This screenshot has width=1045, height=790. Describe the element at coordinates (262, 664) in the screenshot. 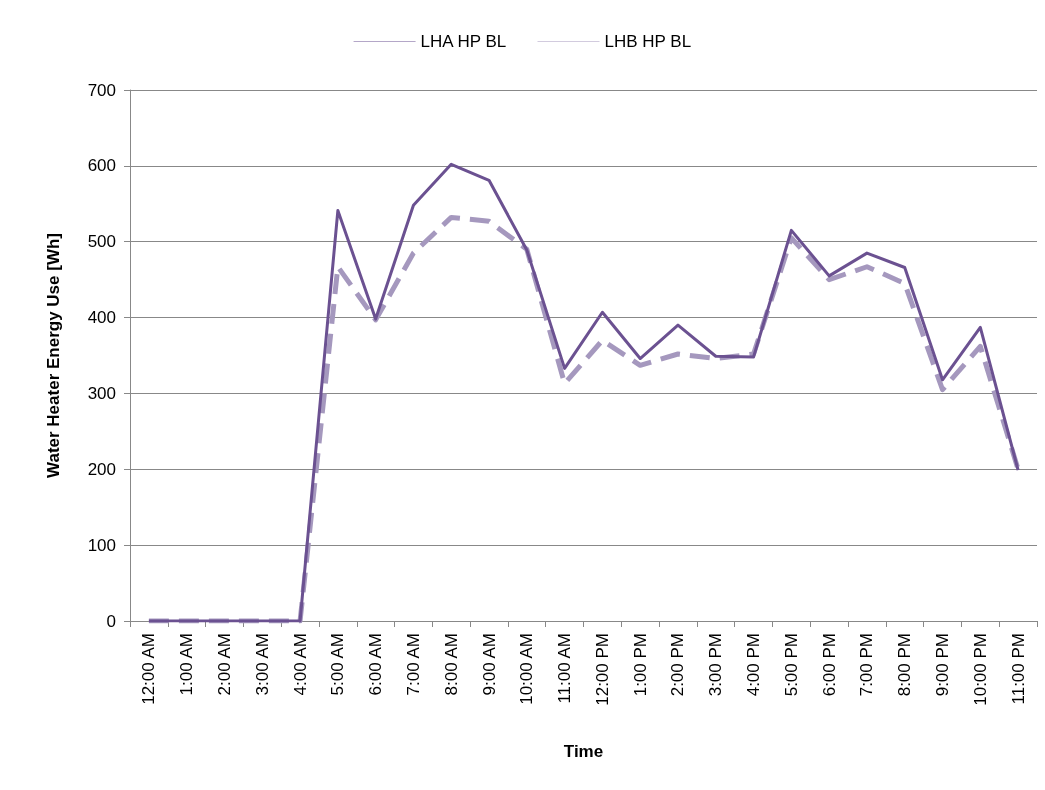

I see `x-tick-label: 3:00 AM` at that location.